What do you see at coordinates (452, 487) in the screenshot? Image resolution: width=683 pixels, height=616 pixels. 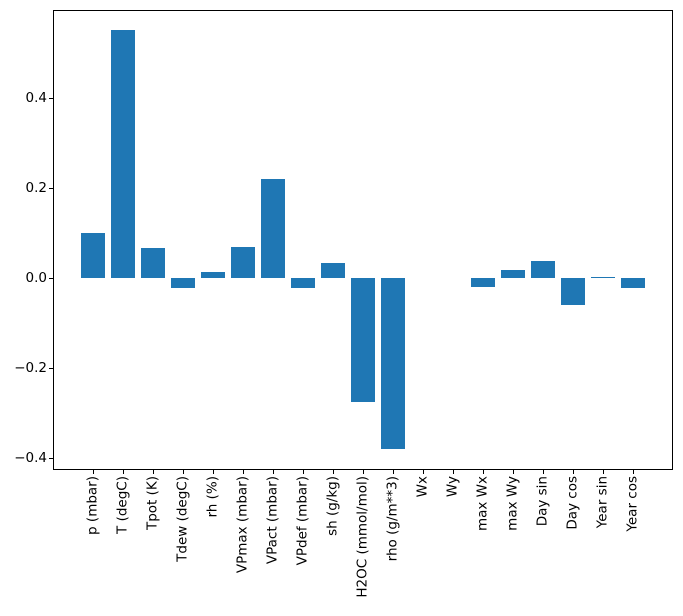 I see `x-tick-label: Wy` at bounding box center [452, 487].